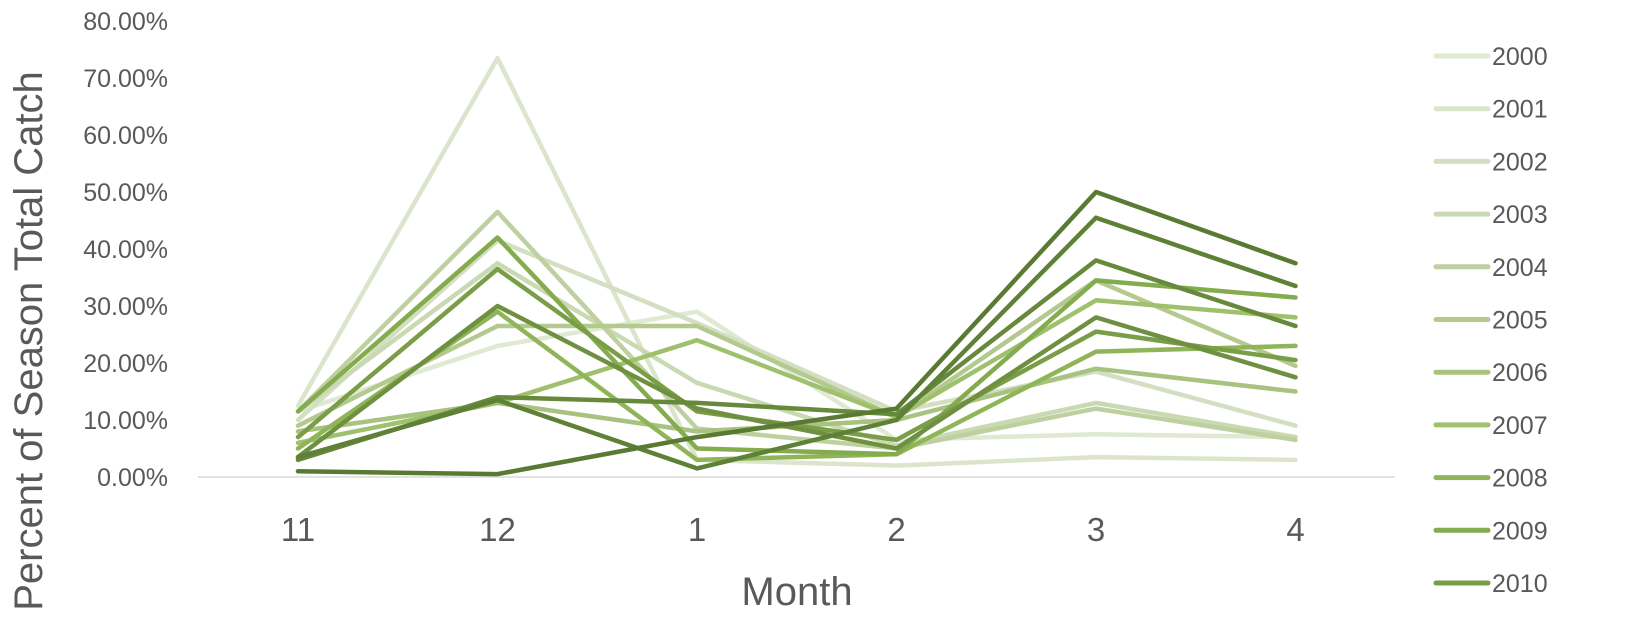 Image resolution: width=1631 pixels, height=639 pixels. What do you see at coordinates (1490, 531) in the screenshot?
I see `legend-item: 2009` at bounding box center [1490, 531].